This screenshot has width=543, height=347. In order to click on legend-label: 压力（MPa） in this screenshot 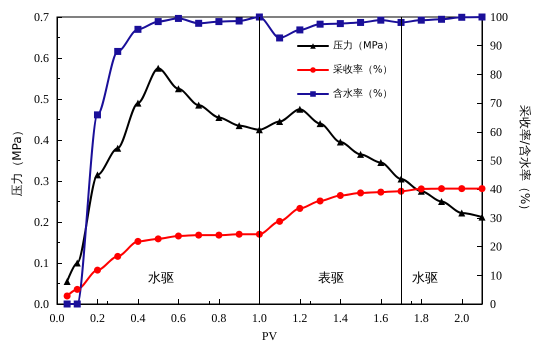, I will do `click(363, 46)`.